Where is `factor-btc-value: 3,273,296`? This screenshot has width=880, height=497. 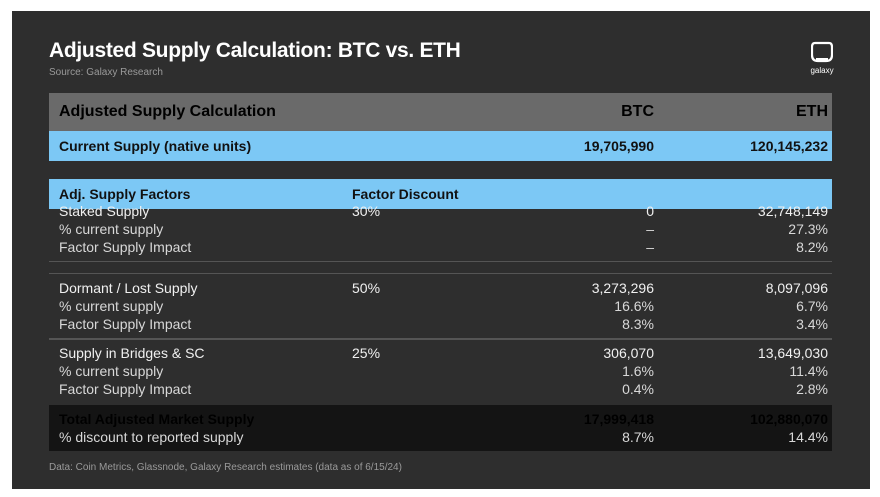 factor-btc-value: 3,273,296 is located at coordinates (622, 288).